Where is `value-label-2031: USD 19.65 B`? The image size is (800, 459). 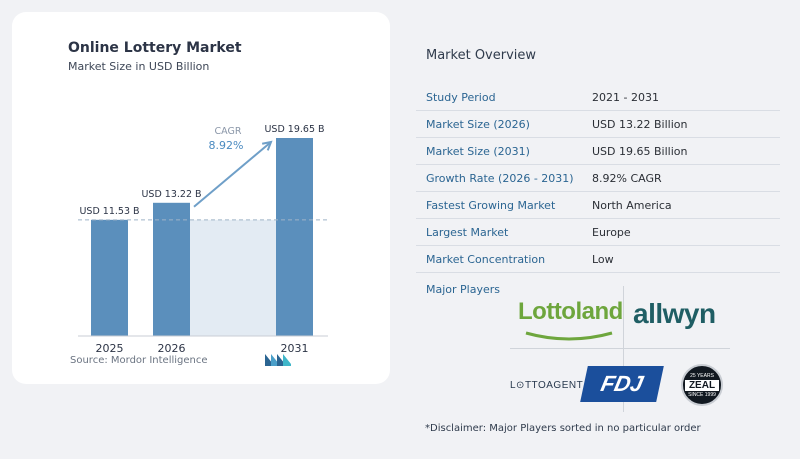 value-label-2031: USD 19.65 B is located at coordinates (294, 129).